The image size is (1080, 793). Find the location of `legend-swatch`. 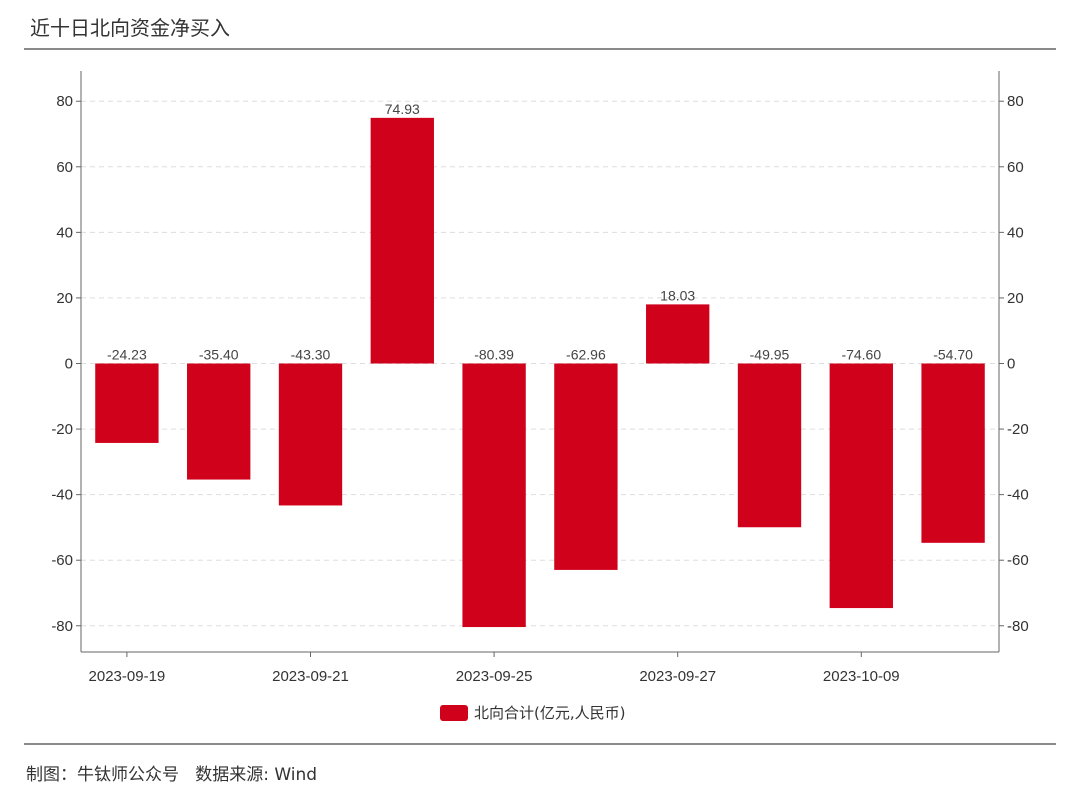

legend-swatch is located at coordinates (454, 712).